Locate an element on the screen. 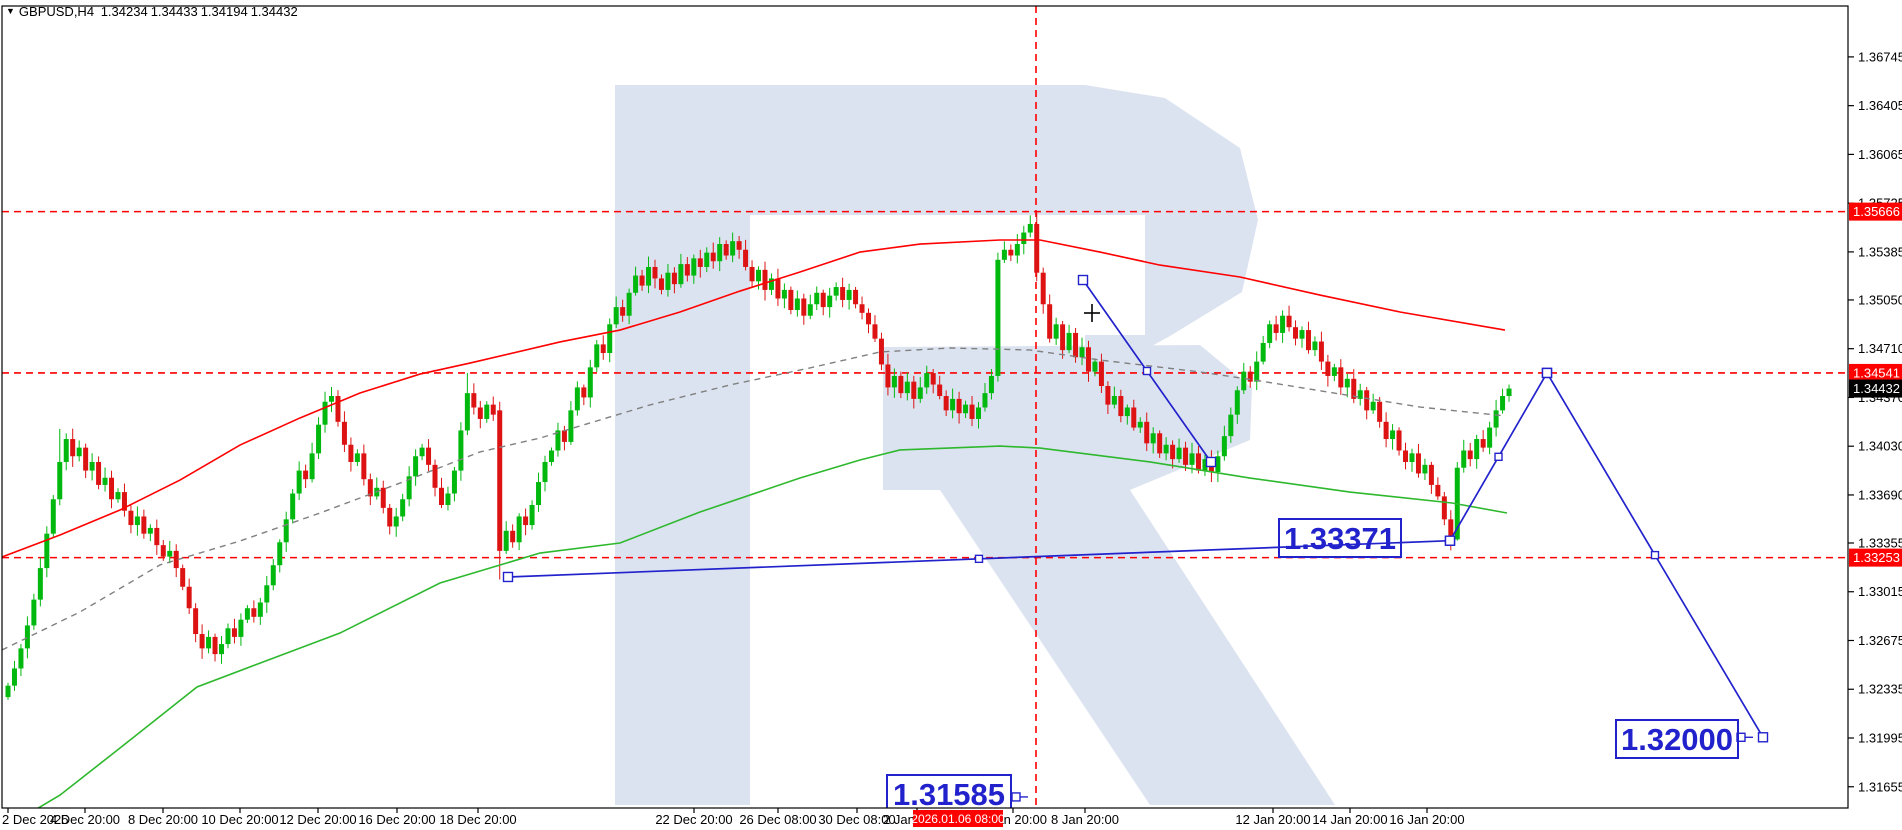  time-axis-label: 4 Dec 20:00 is located at coordinates (85, 819).